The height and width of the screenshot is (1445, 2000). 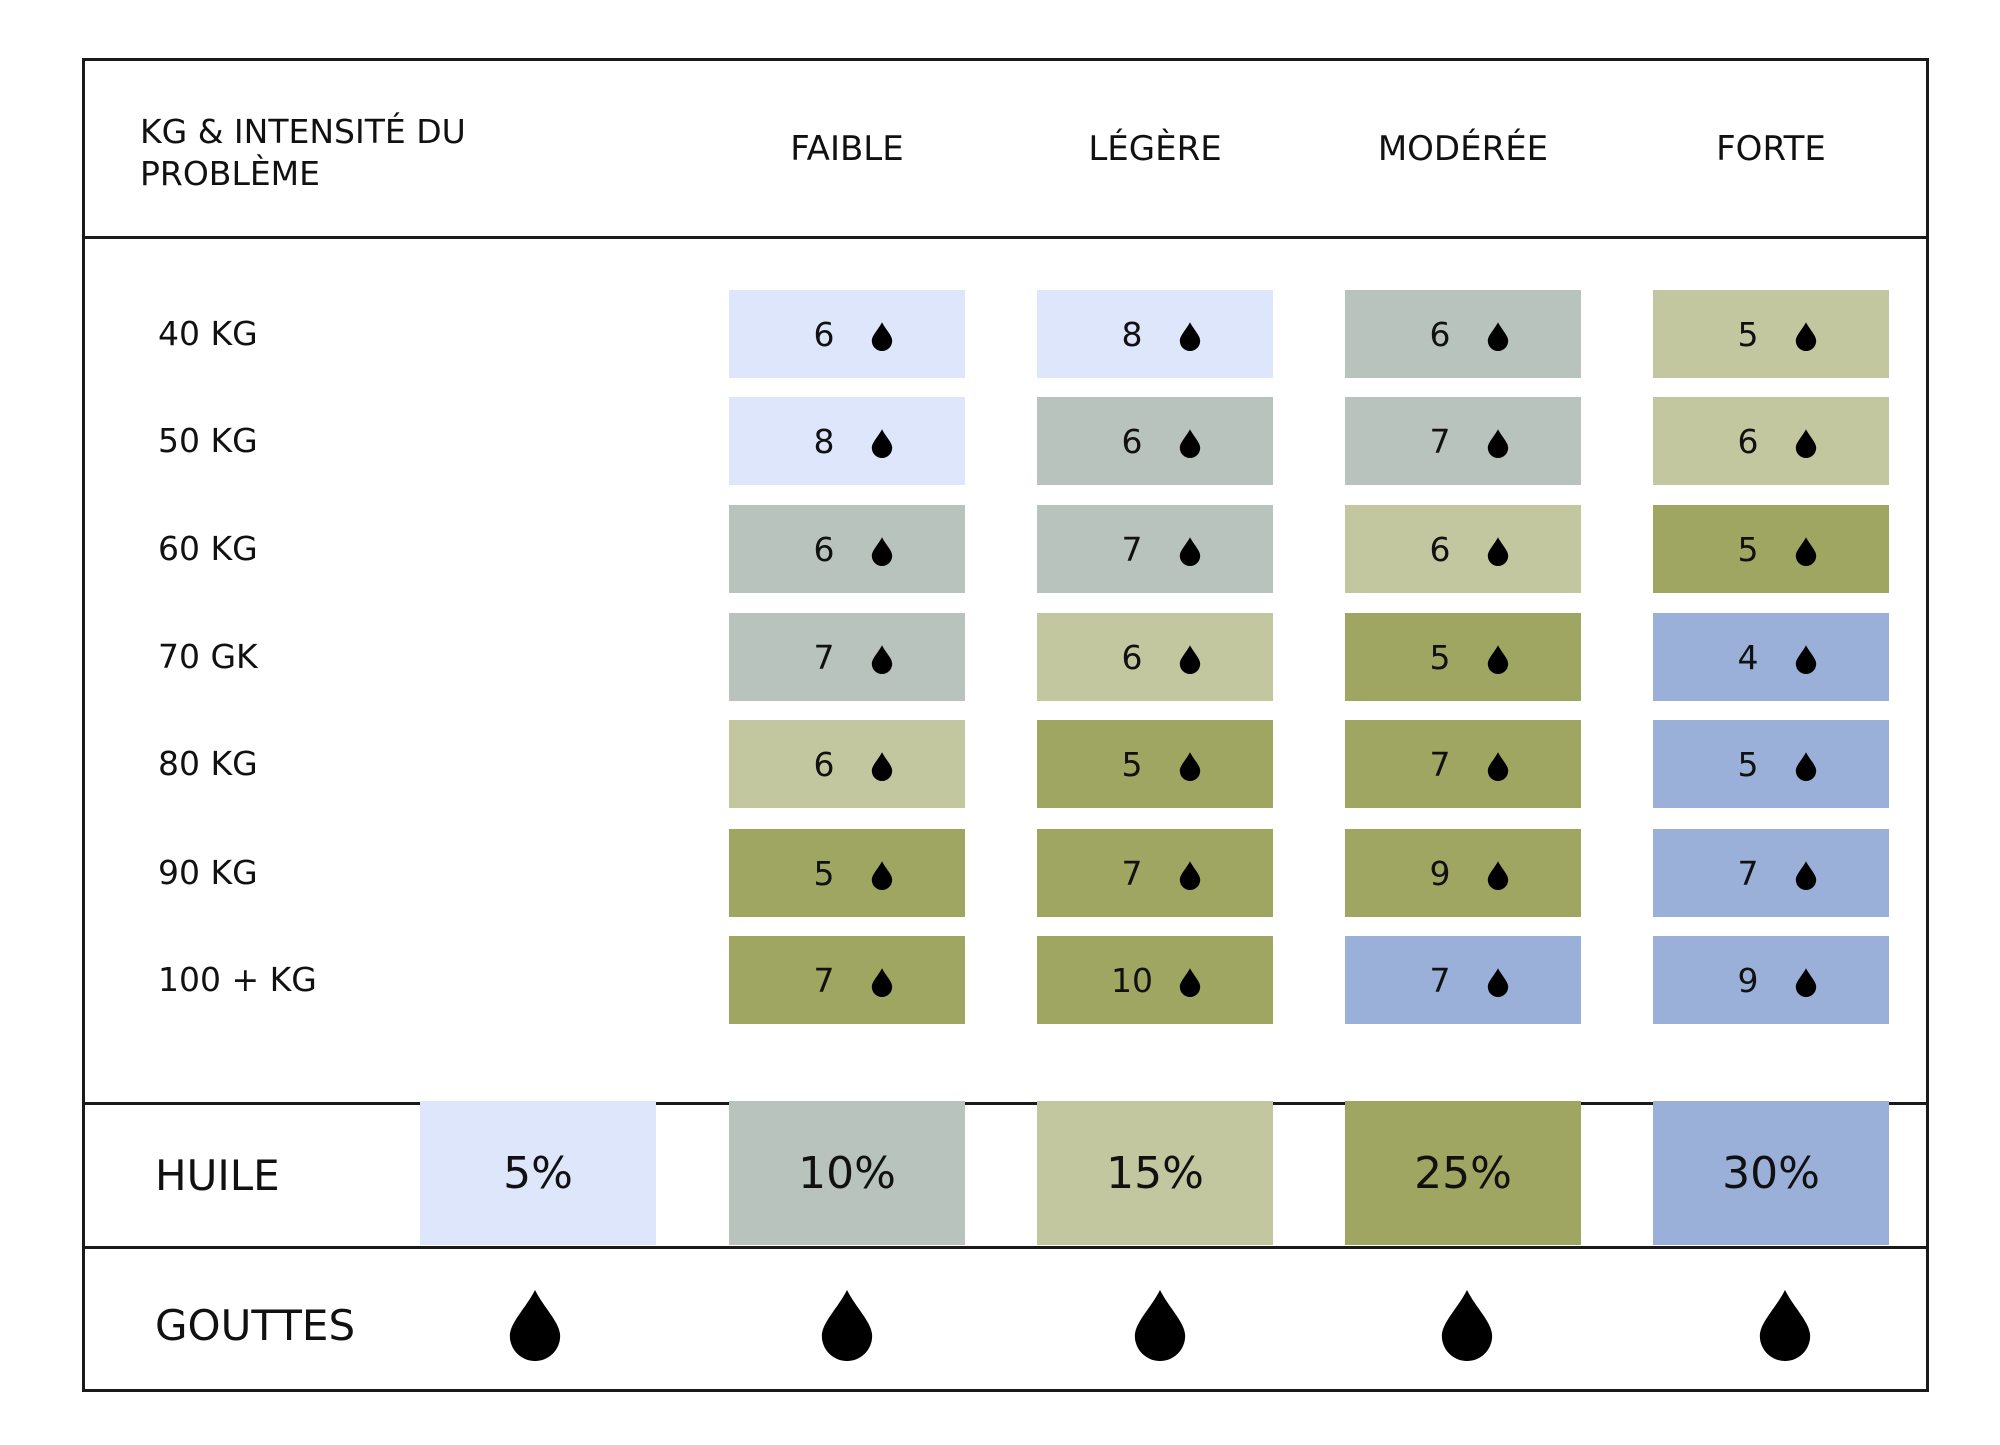 What do you see at coordinates (237, 979) in the screenshot?
I see `row-label: 100 + KG` at bounding box center [237, 979].